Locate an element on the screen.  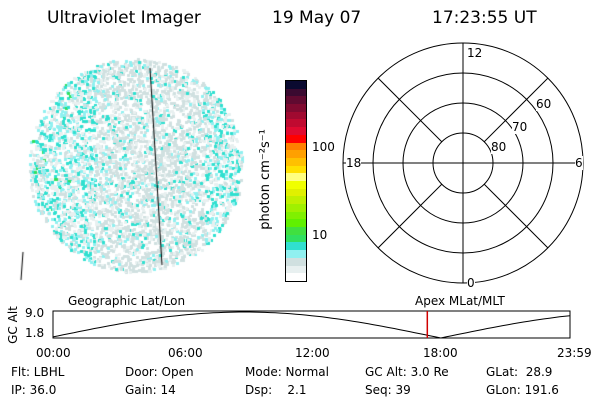
dsp-status: Dsp: 2.1 is located at coordinates (276, 390).